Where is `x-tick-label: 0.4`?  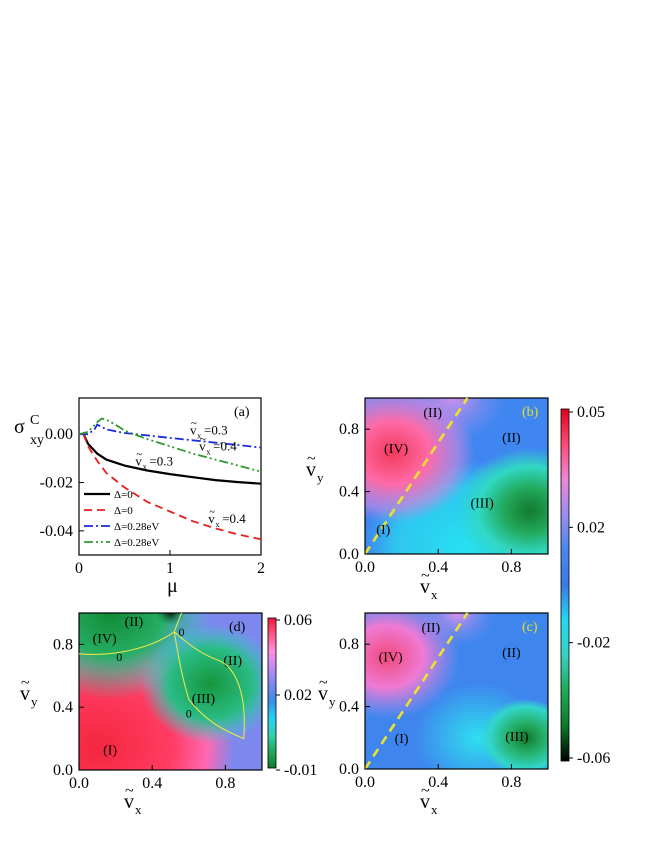 x-tick-label: 0.4 is located at coordinates (438, 567).